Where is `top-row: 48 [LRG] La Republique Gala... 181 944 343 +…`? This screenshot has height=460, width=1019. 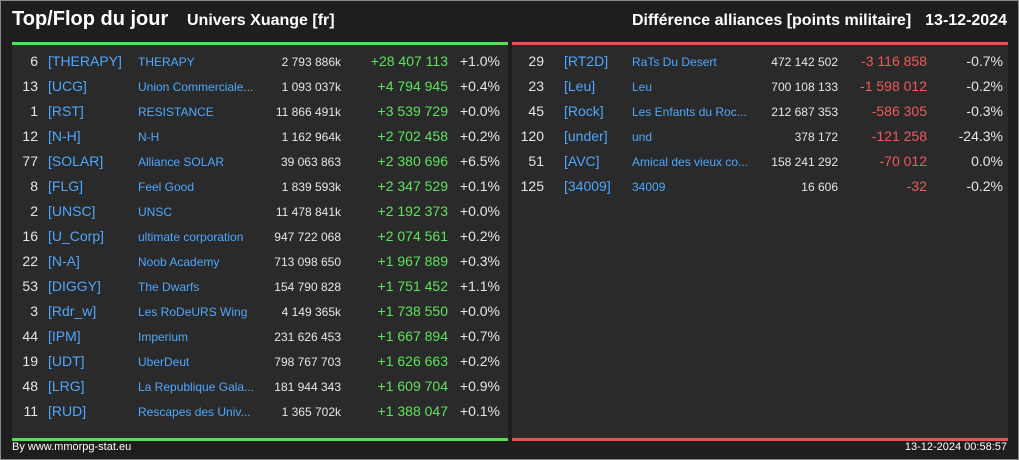
top-row: 48 [LRG] La Republique Gala... 181 944 343 +… is located at coordinates (260, 386).